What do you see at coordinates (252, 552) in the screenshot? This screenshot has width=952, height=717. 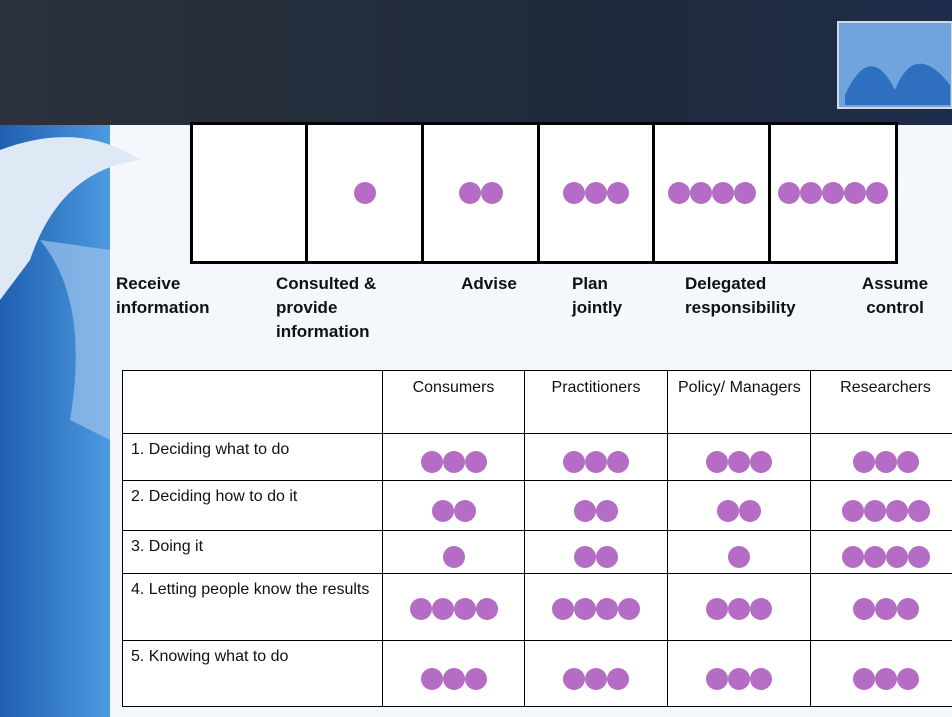 I see `row-label: 3. Doing it` at bounding box center [252, 552].